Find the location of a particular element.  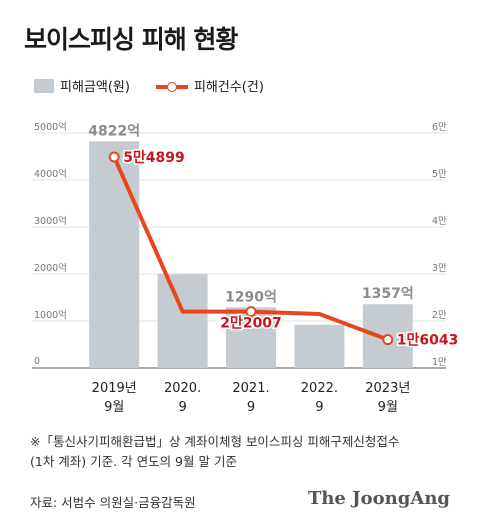

y-right-tick-label: 2만 is located at coordinates (439, 315).